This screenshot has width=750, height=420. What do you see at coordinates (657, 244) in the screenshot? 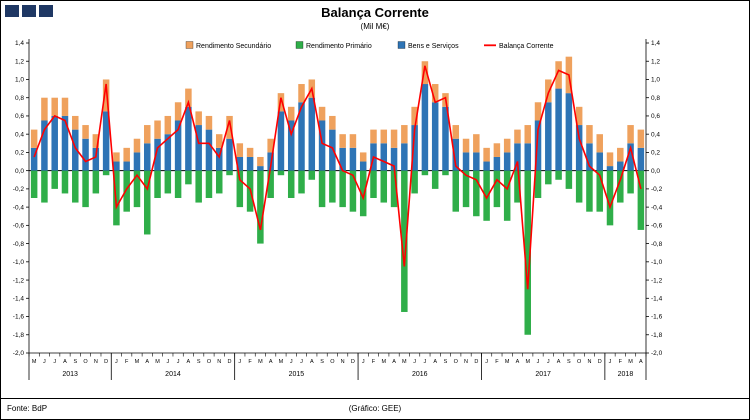
I see `svg-text: -0,8` at bounding box center [657, 244].